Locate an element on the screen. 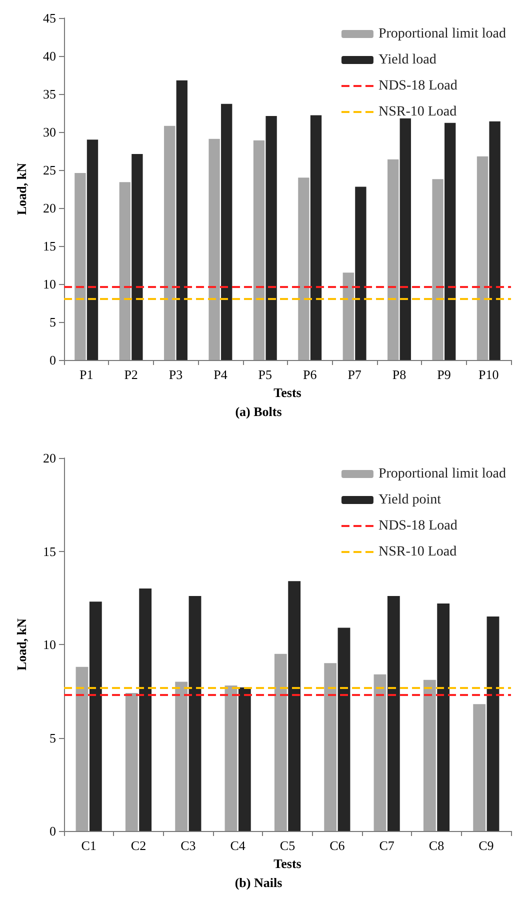 This screenshot has width=517, height=911. x-tick-label: C3 is located at coordinates (188, 845).